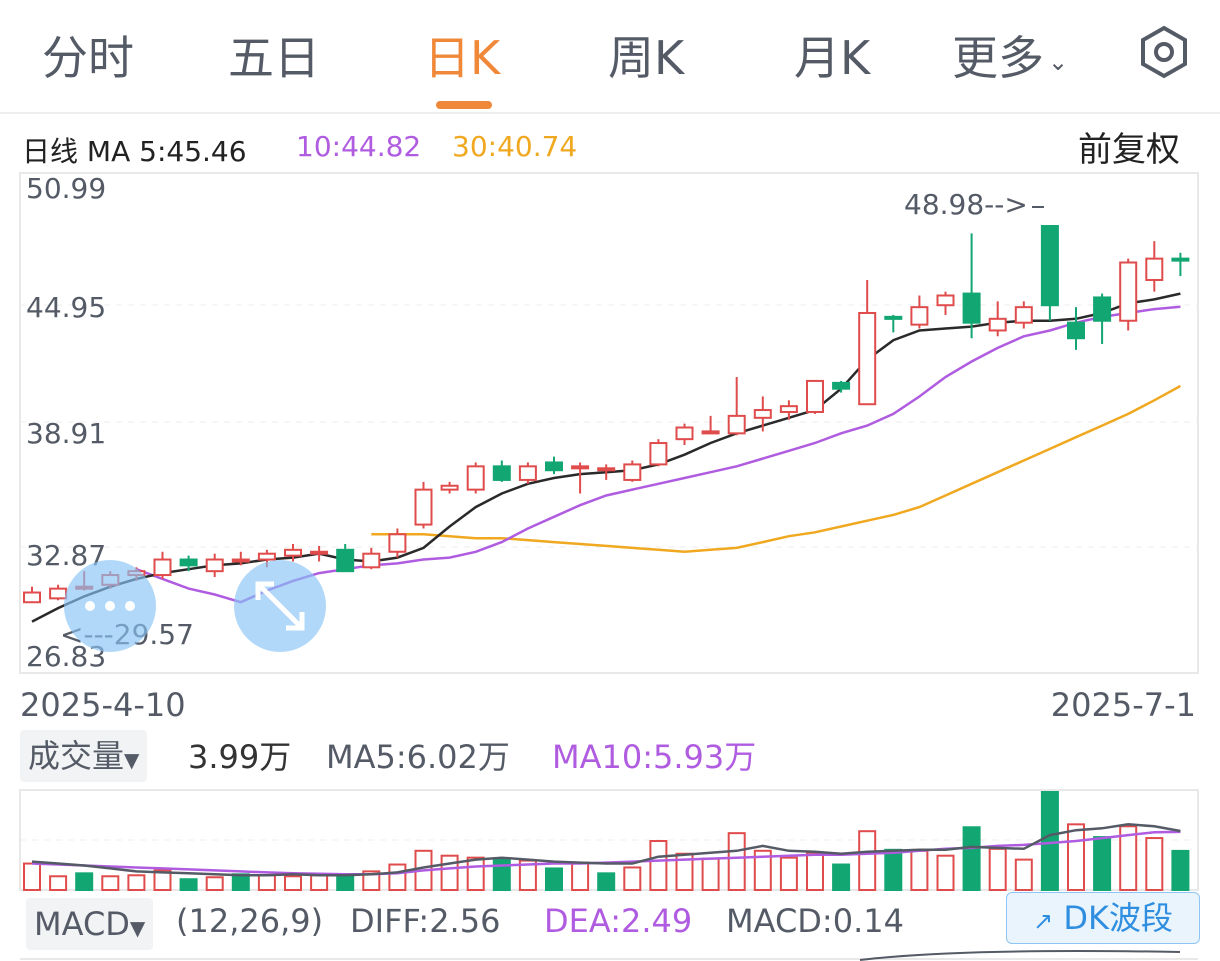 The height and width of the screenshot is (961, 1220). Describe the element at coordinates (66, 433) in the screenshot. I see `y-tick-label: 38.91` at that location.